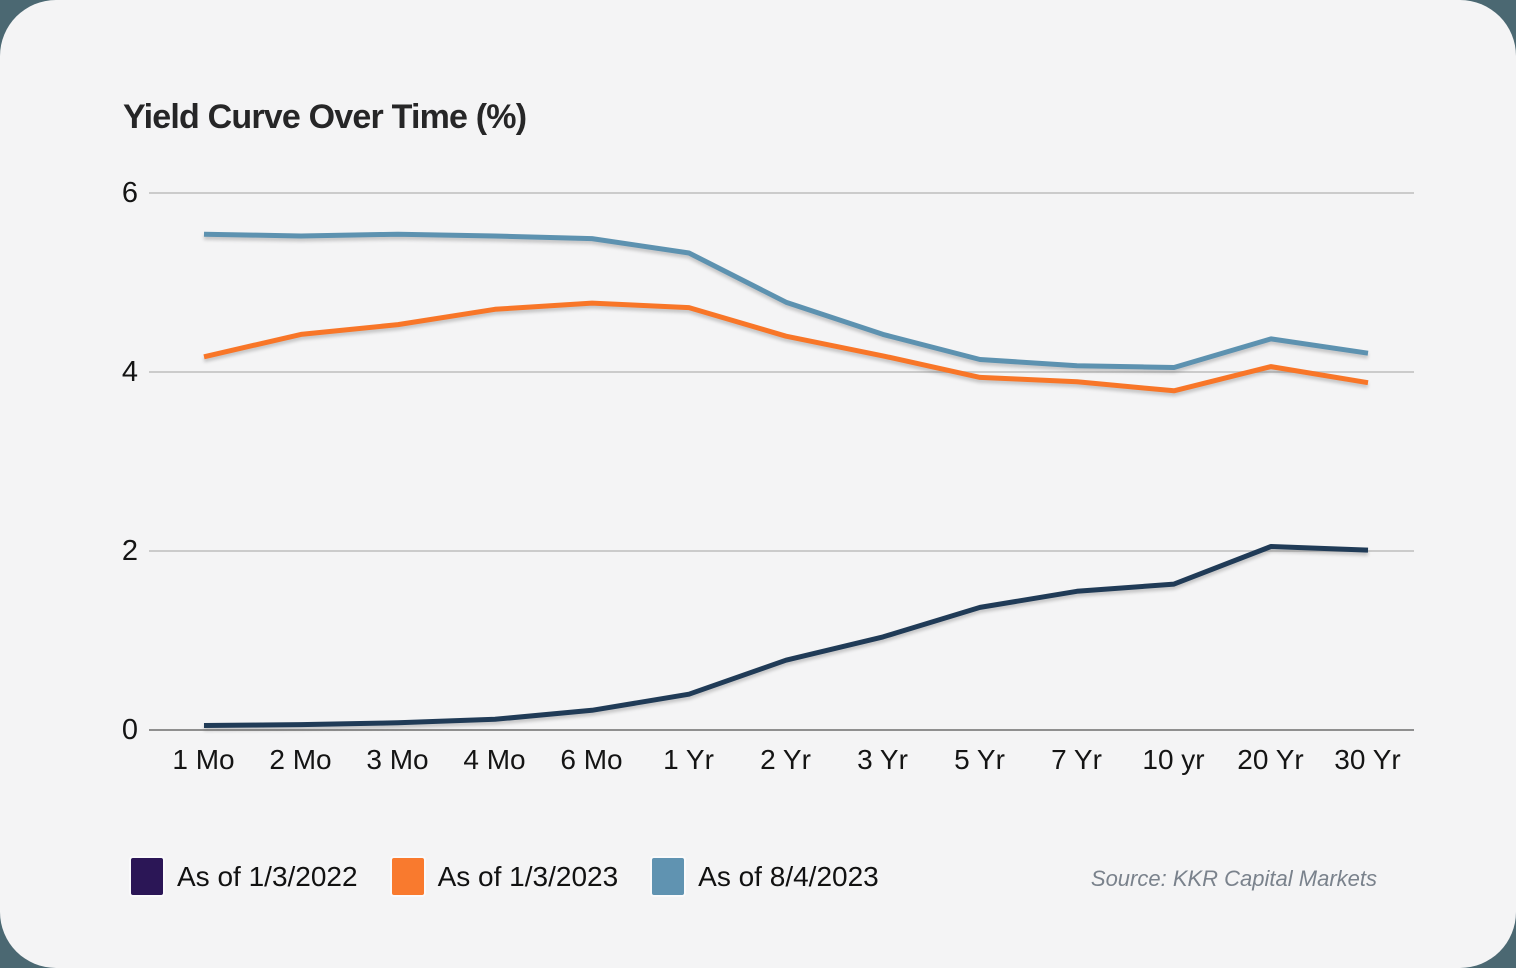 The image size is (1516, 968). I want to click on x-tick-2yr: 2 Yr, so click(785, 759).